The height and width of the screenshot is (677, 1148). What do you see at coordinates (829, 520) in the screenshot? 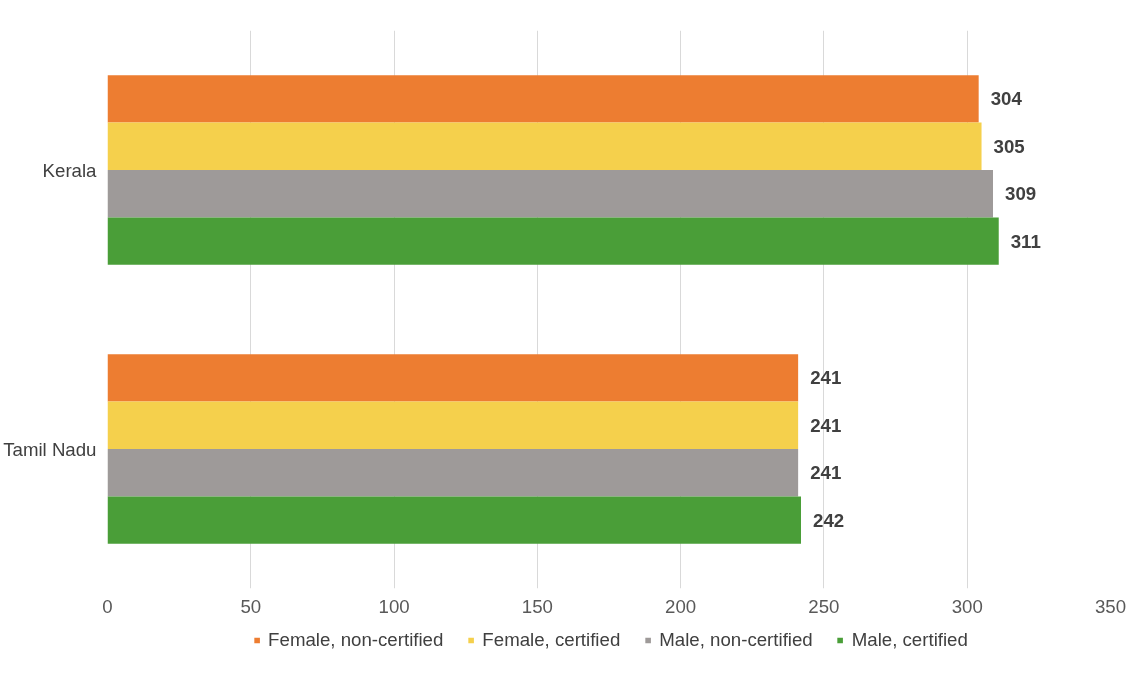
I see `data-label: 242` at bounding box center [829, 520].